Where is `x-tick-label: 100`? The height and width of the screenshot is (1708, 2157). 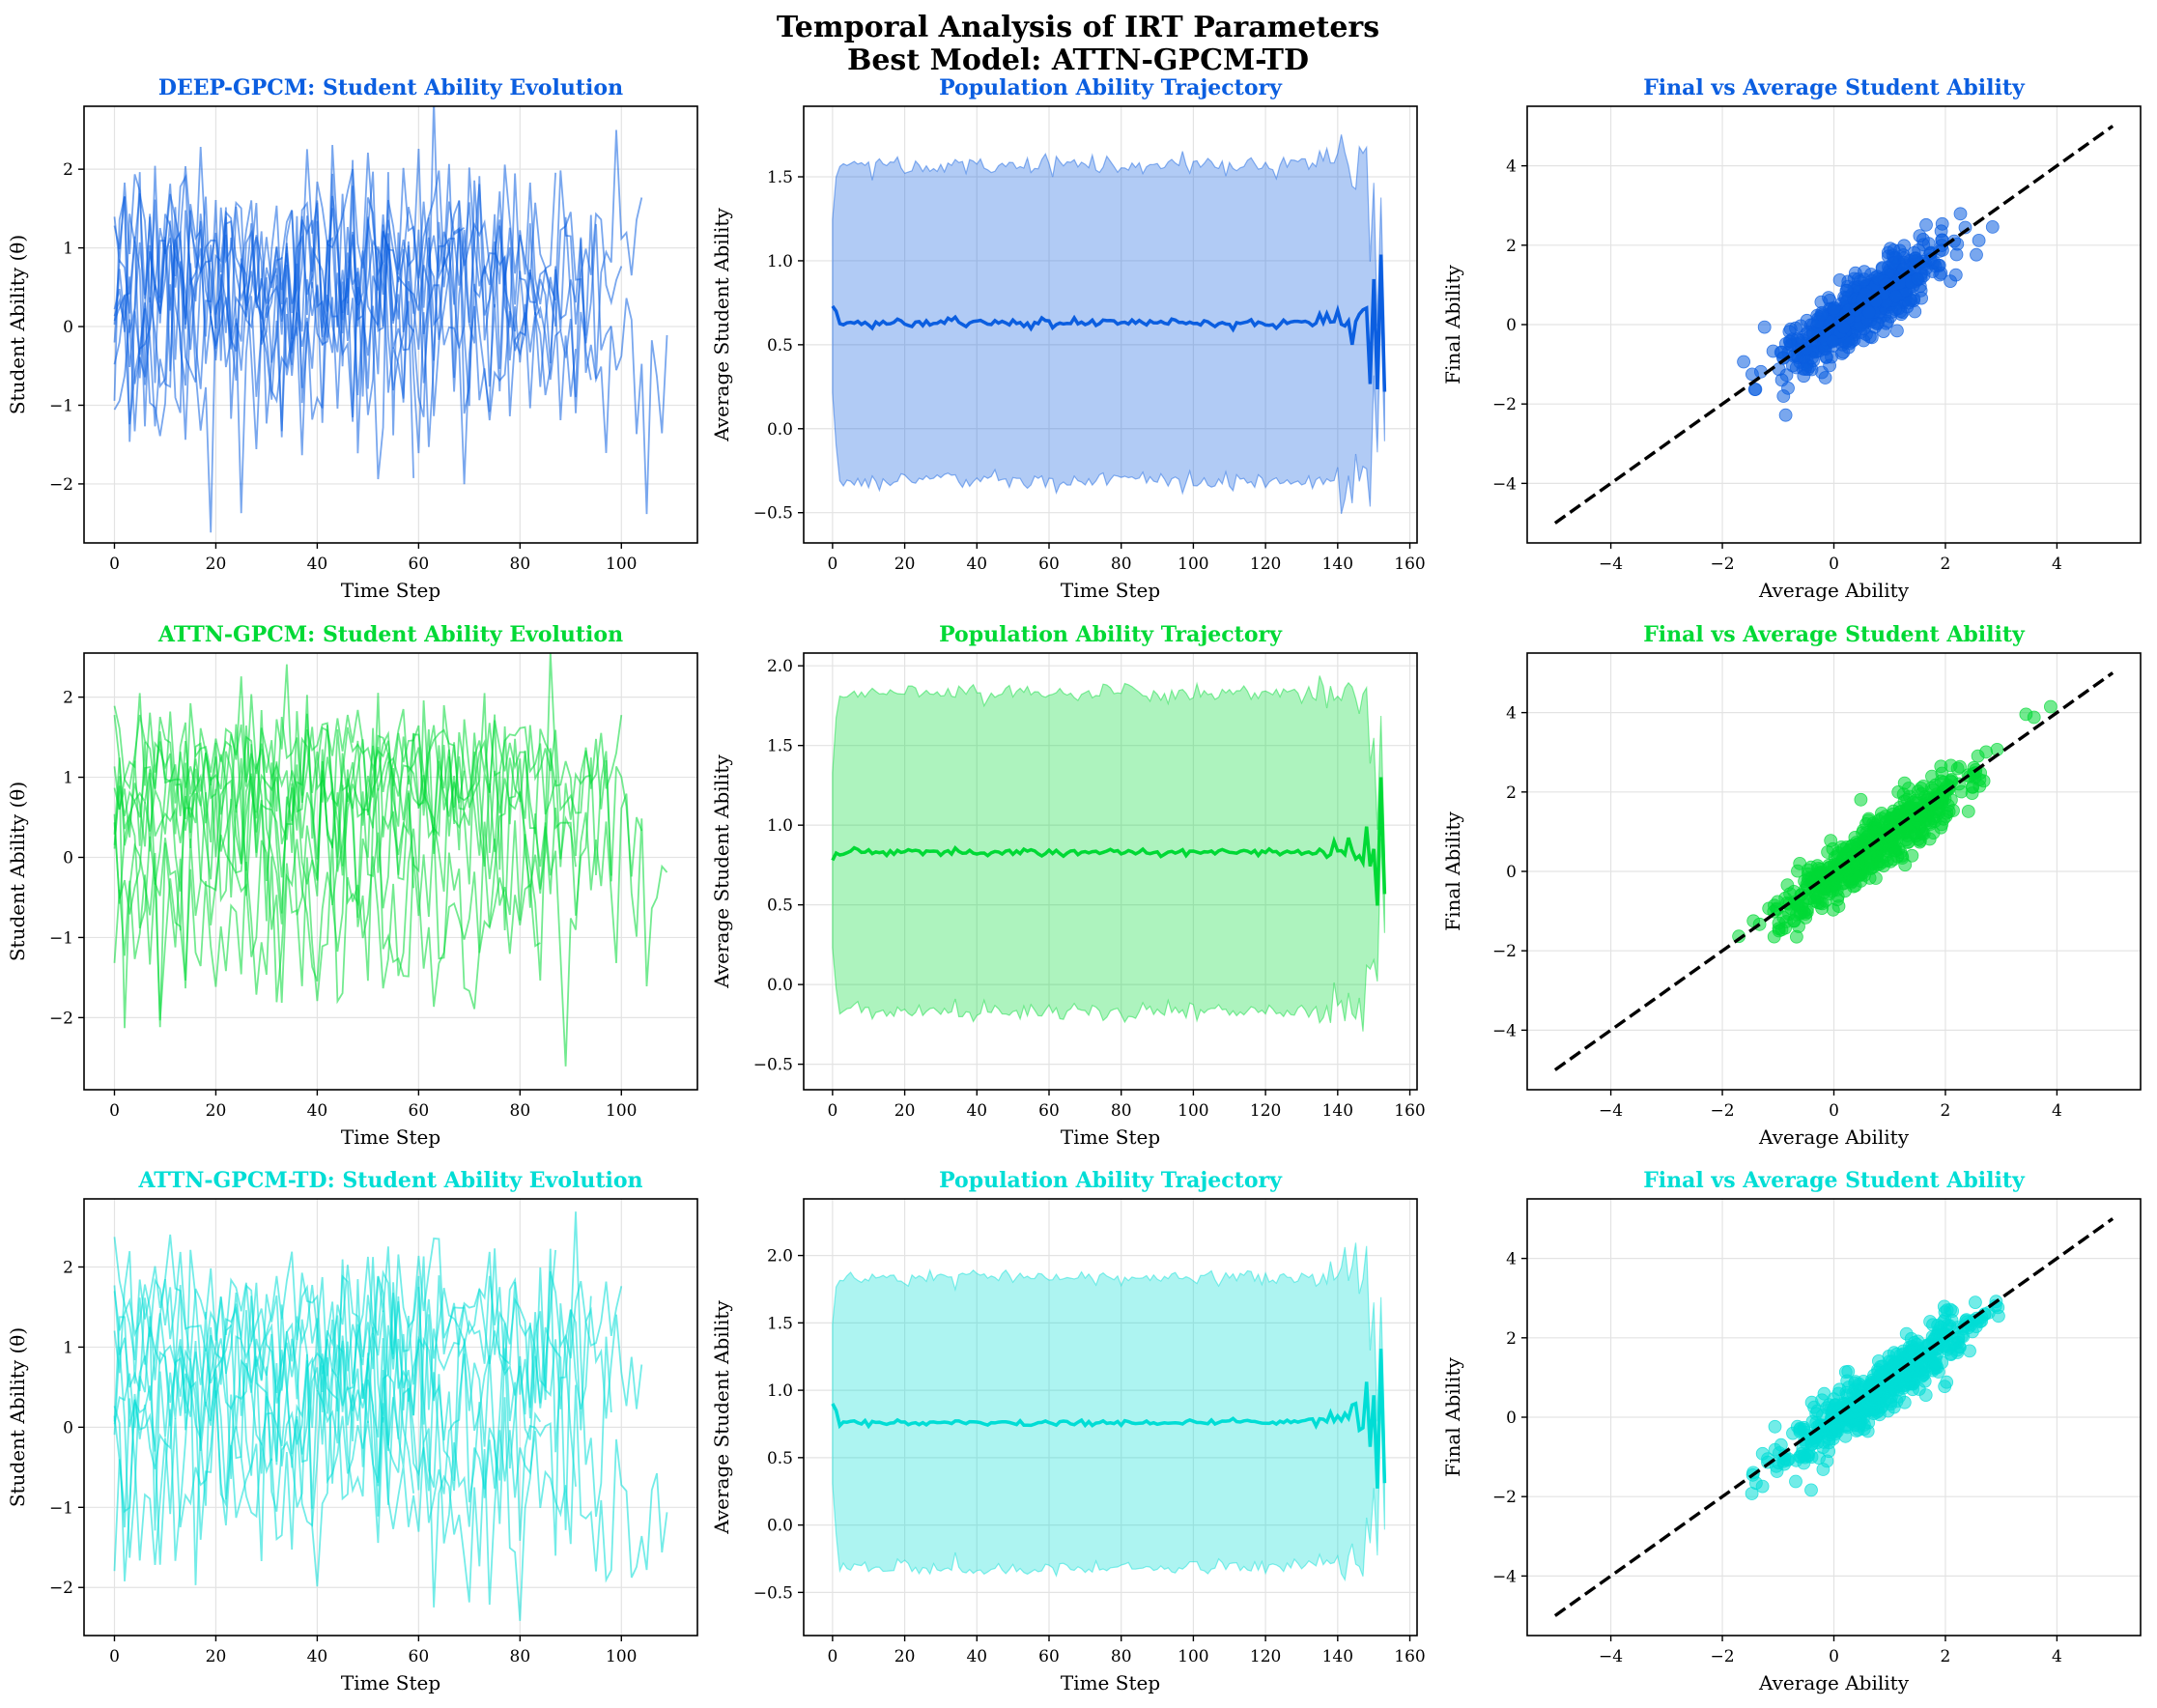
x-tick-label: 100 is located at coordinates (1193, 564).